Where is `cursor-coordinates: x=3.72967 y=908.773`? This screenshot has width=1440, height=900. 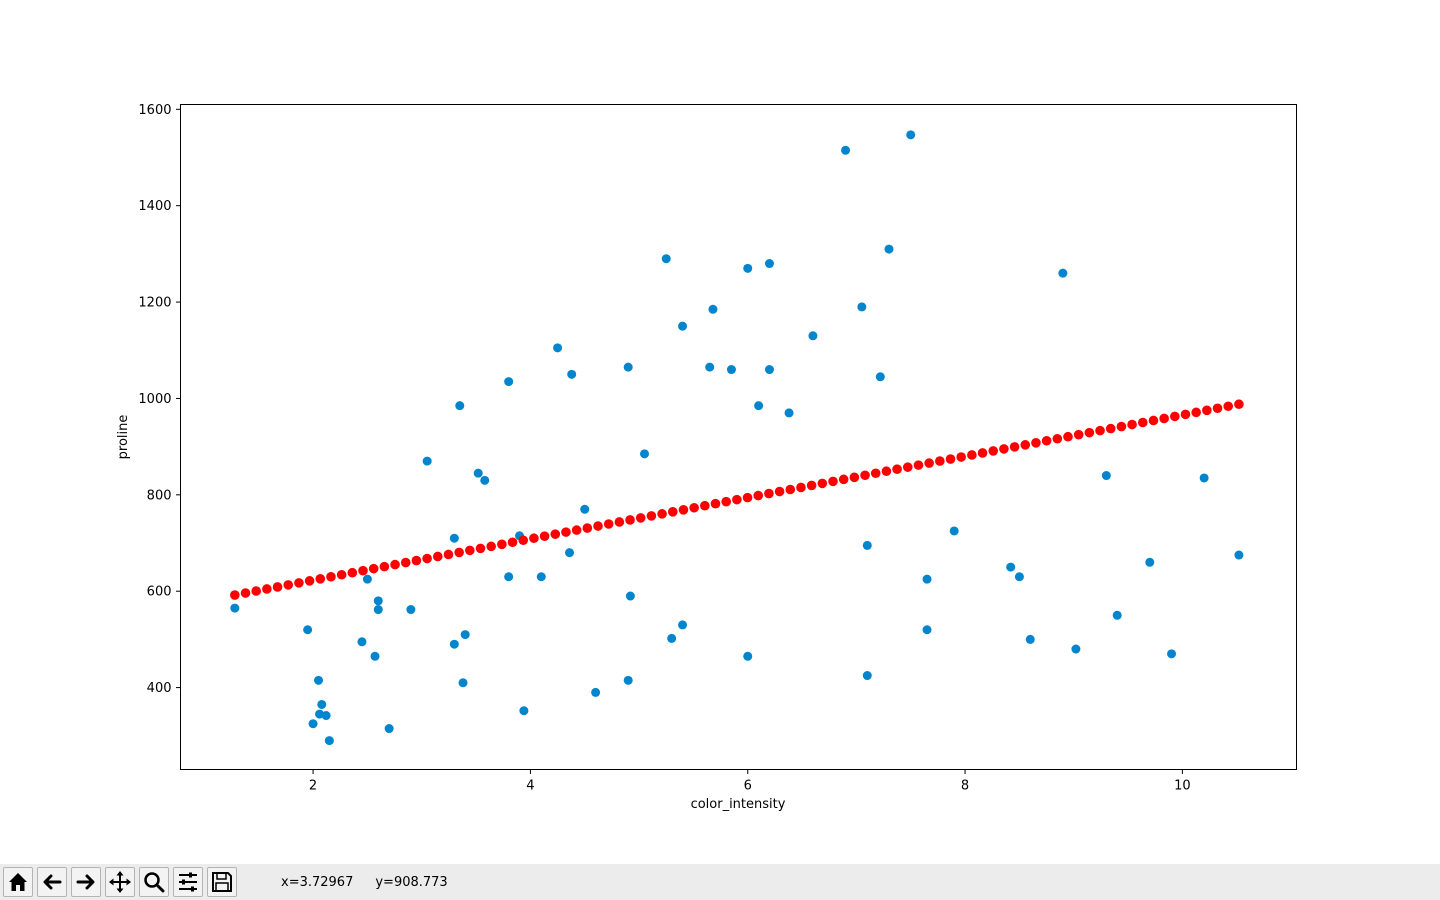 cursor-coordinates: x=3.72967 y=908.773 is located at coordinates (364, 882).